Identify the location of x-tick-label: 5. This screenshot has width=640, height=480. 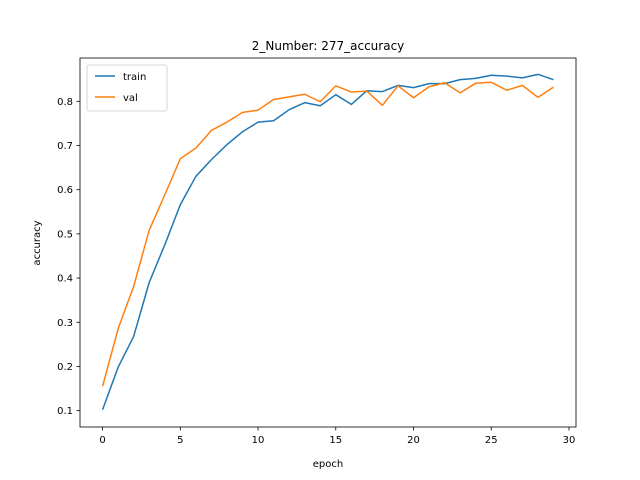
(180, 440).